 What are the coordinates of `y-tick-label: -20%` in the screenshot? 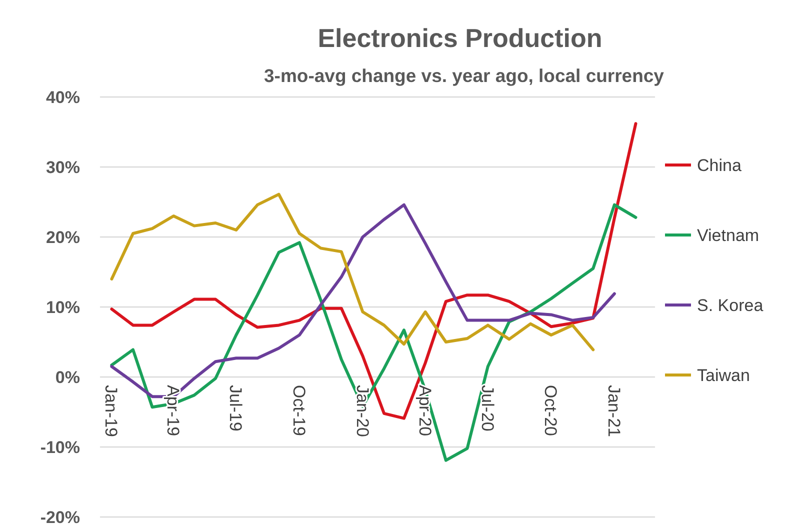 It's located at (60, 517).